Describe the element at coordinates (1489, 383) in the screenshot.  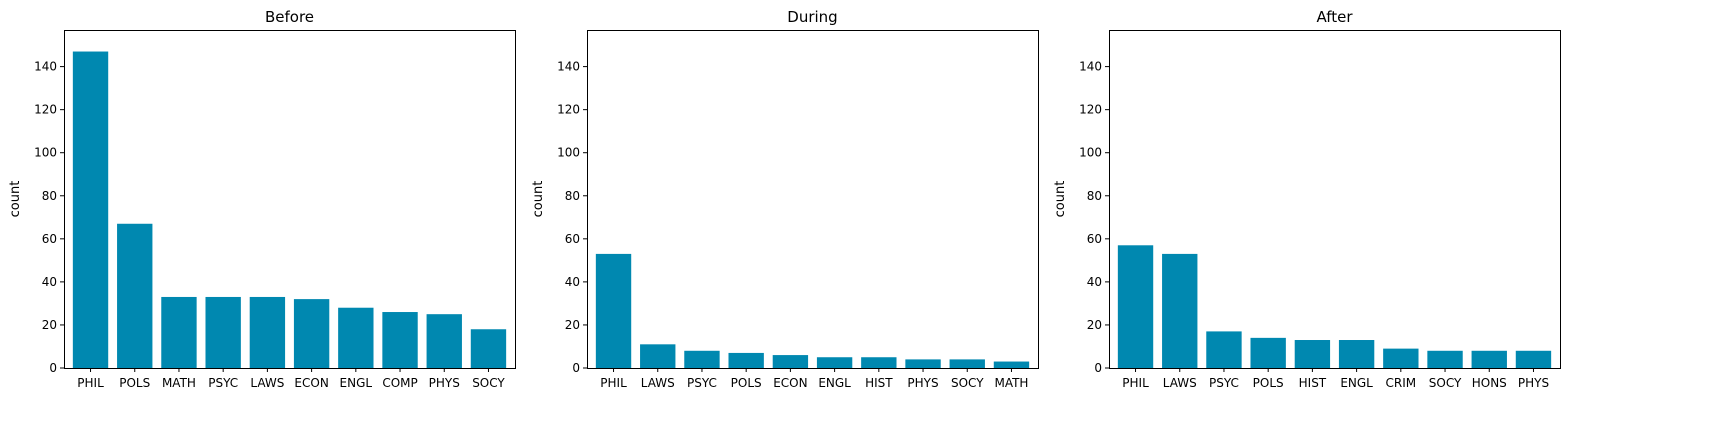
I see `x-tick-label: HONS` at that location.